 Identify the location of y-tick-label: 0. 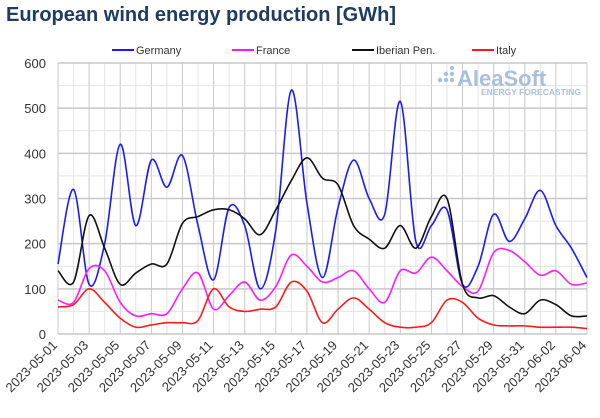
(42, 334).